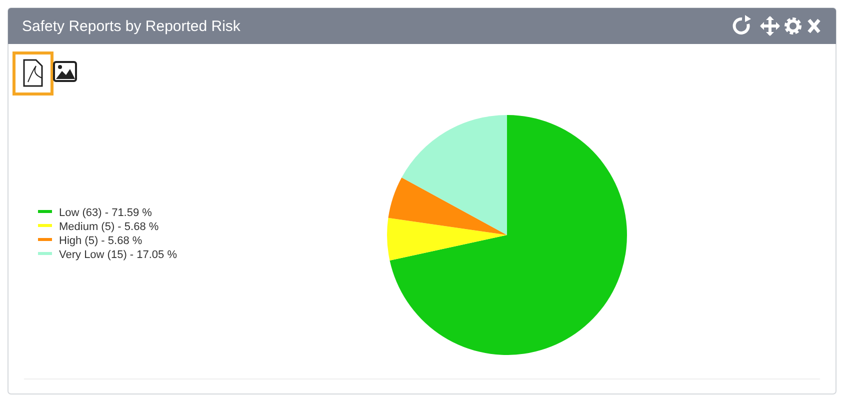  Describe the element at coordinates (109, 227) in the screenshot. I see `legend-label: Medium (5) - 5.68 %` at that location.